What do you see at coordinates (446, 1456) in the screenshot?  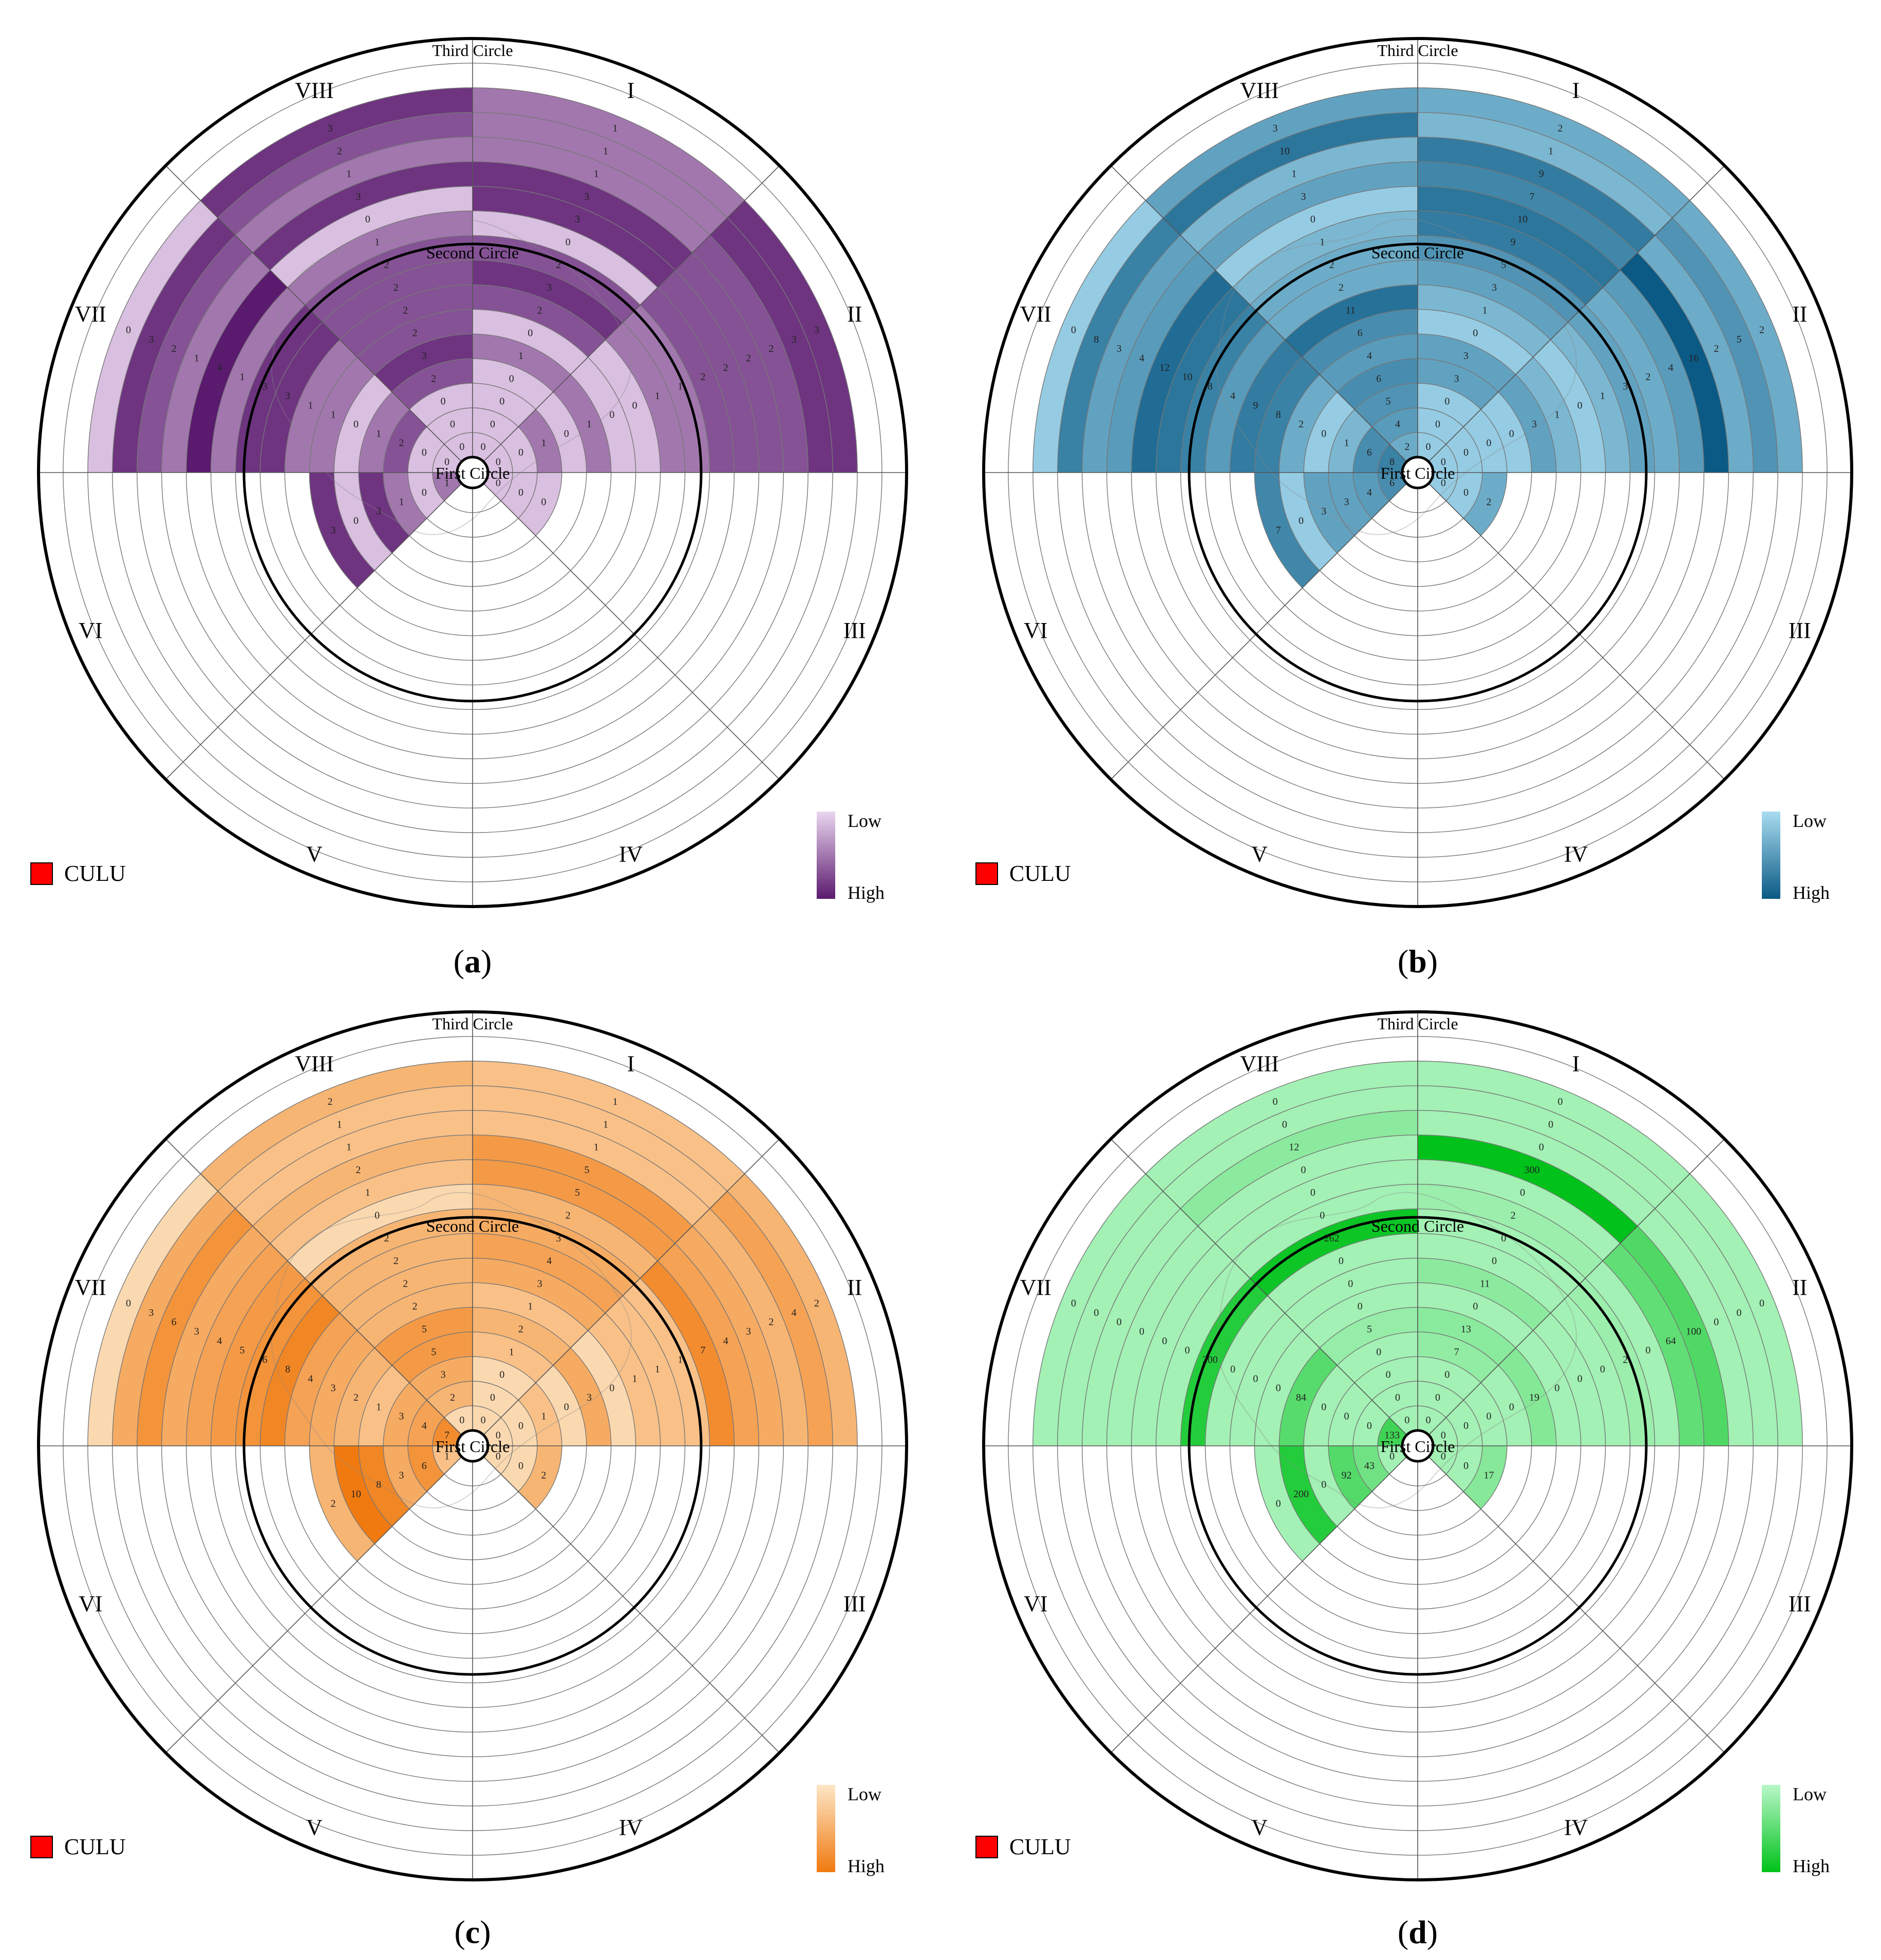 I see `value-label-vi-ring-1: 1` at bounding box center [446, 1456].